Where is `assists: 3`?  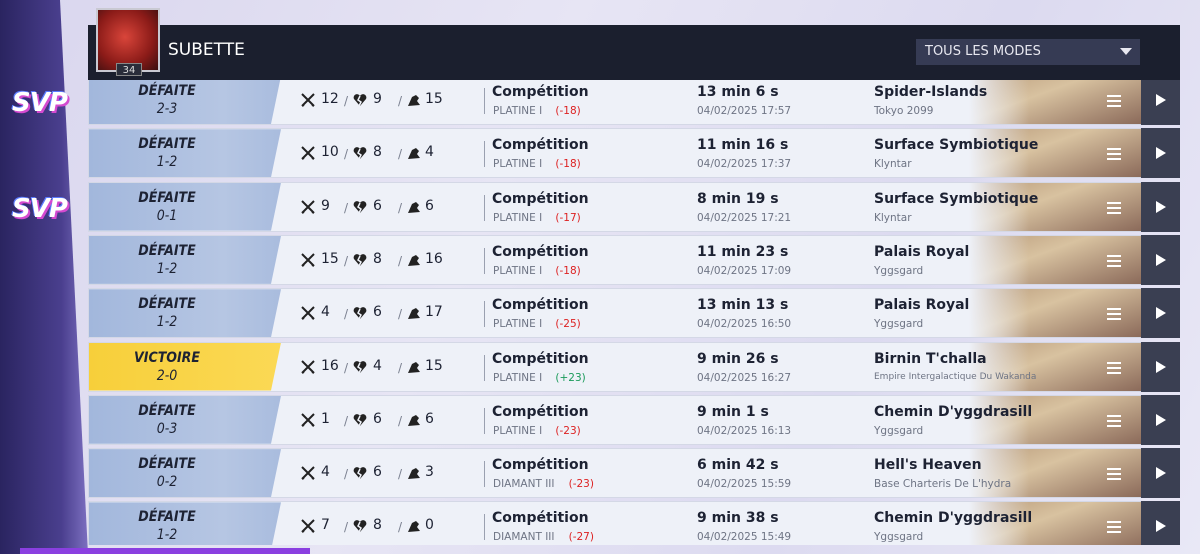
assists: 3 is located at coordinates (429, 472).